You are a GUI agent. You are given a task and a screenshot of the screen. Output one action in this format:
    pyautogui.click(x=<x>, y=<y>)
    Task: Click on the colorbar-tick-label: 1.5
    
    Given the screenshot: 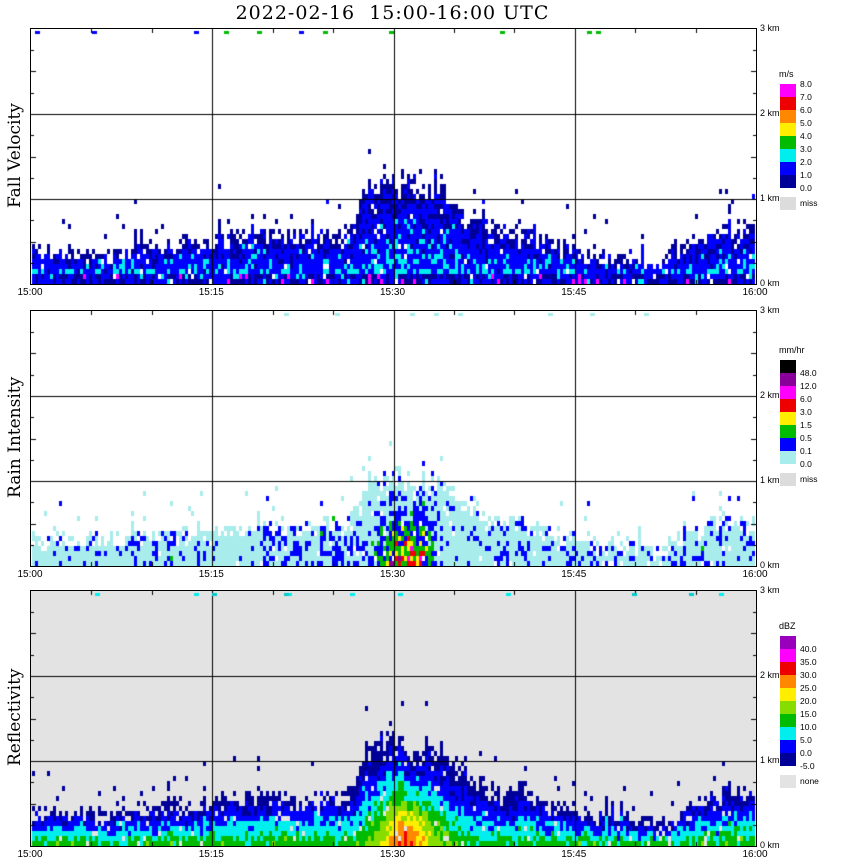 What is the action you would take?
    pyautogui.click(x=806, y=425)
    